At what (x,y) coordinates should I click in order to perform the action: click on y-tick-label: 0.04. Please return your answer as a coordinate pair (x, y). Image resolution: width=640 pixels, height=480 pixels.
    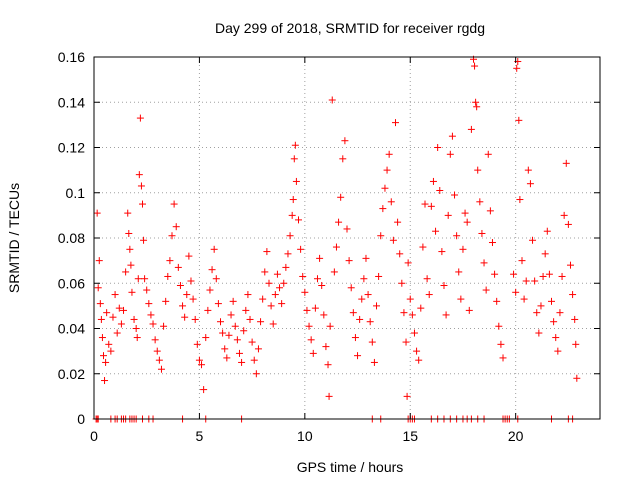
    Looking at the image, I should click on (71, 329).